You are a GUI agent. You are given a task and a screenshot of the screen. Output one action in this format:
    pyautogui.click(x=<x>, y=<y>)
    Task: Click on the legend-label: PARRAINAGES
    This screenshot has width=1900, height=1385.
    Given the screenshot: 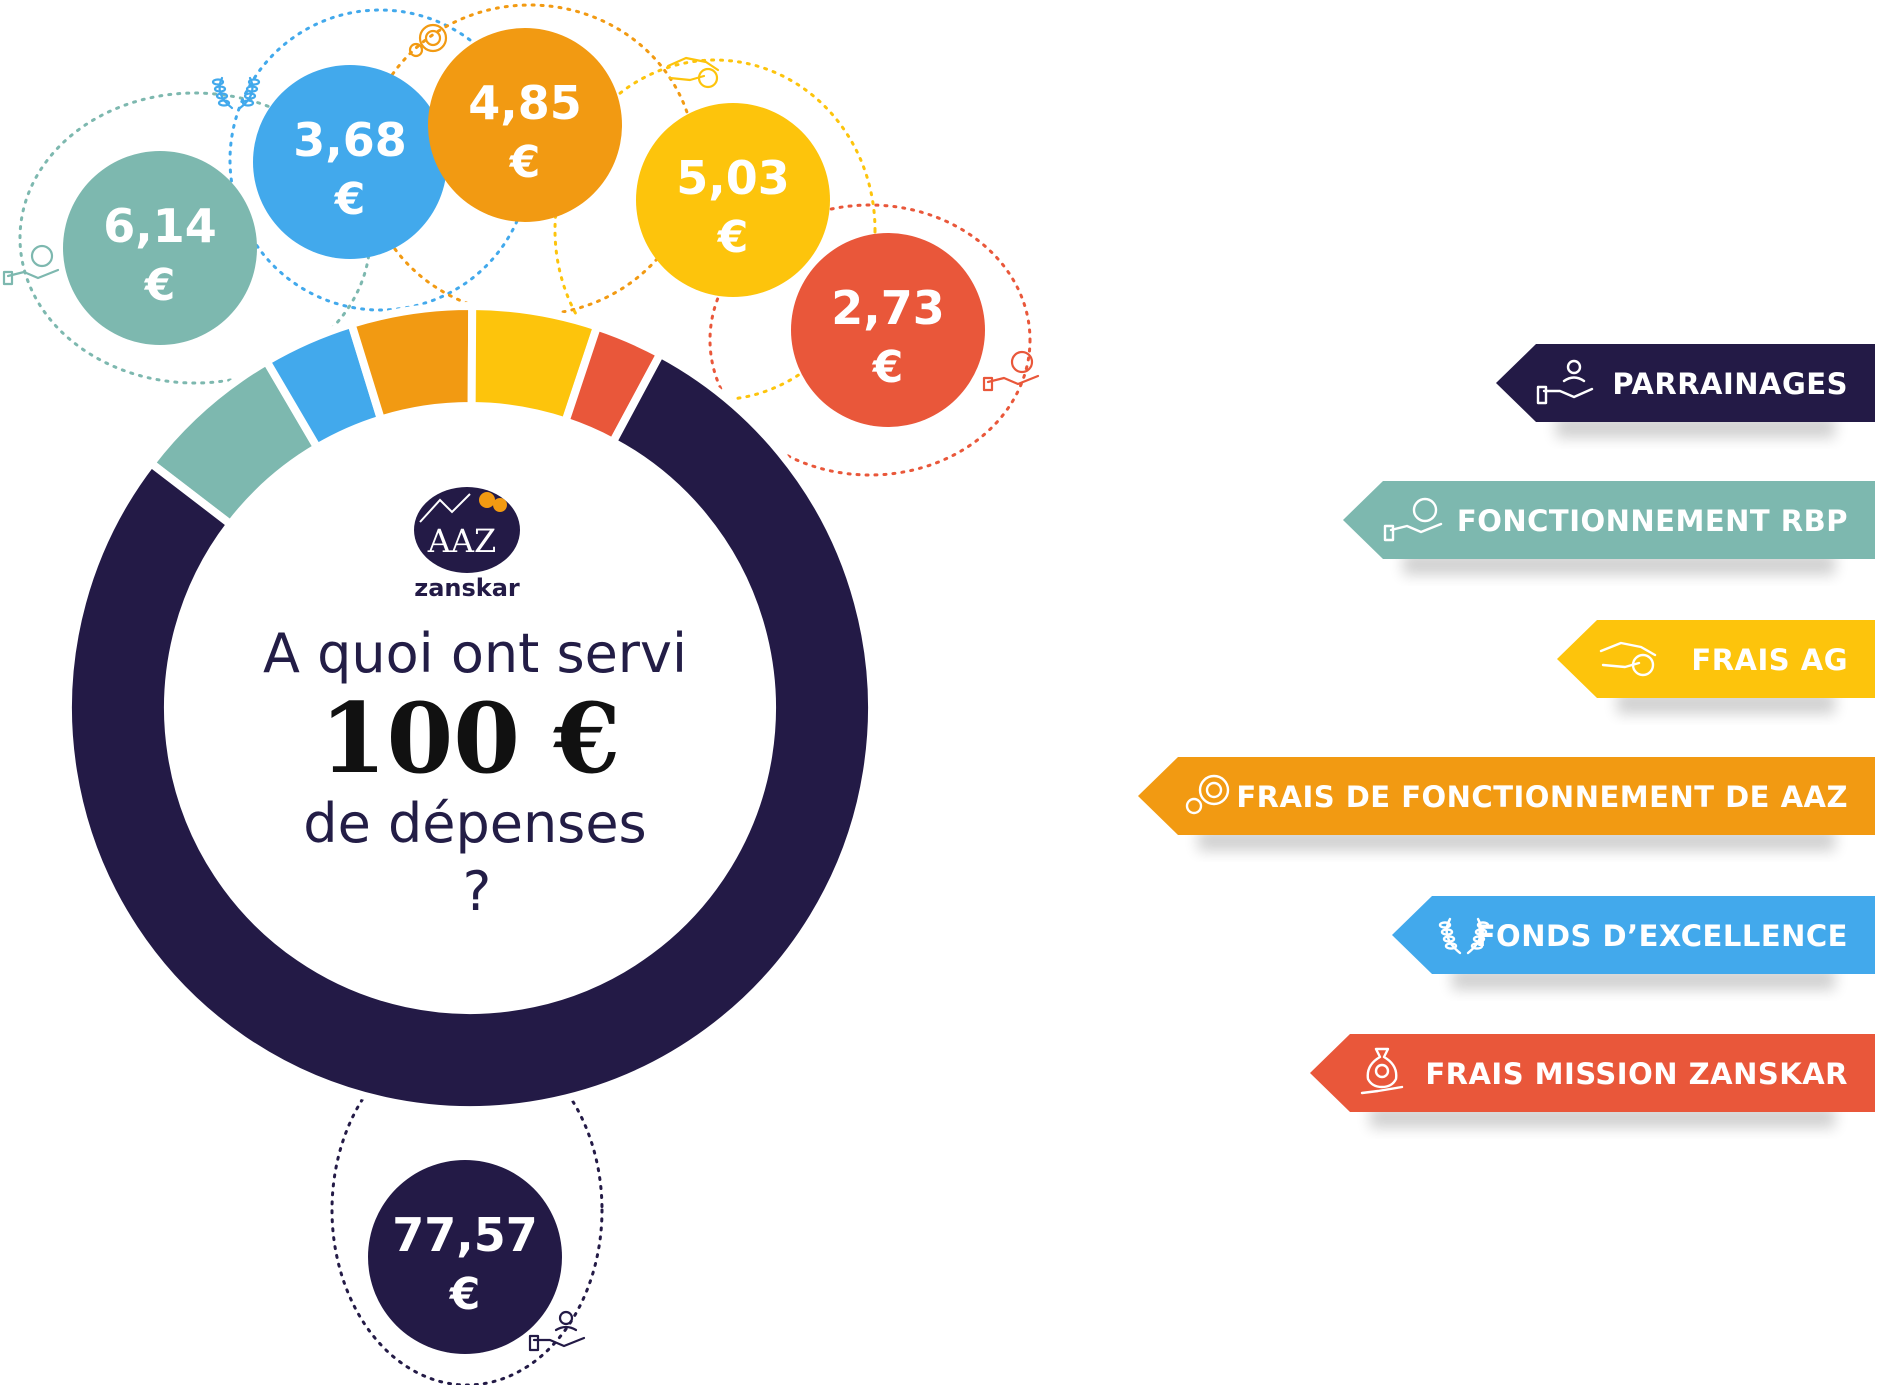 What is the action you would take?
    pyautogui.click(x=1730, y=384)
    